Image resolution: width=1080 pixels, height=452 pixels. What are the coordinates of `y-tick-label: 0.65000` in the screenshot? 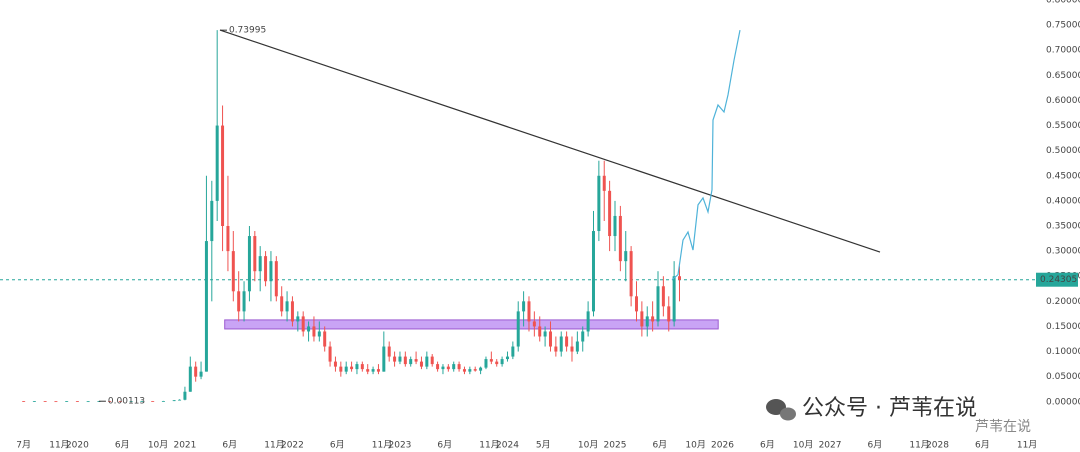 It's located at (1063, 76).